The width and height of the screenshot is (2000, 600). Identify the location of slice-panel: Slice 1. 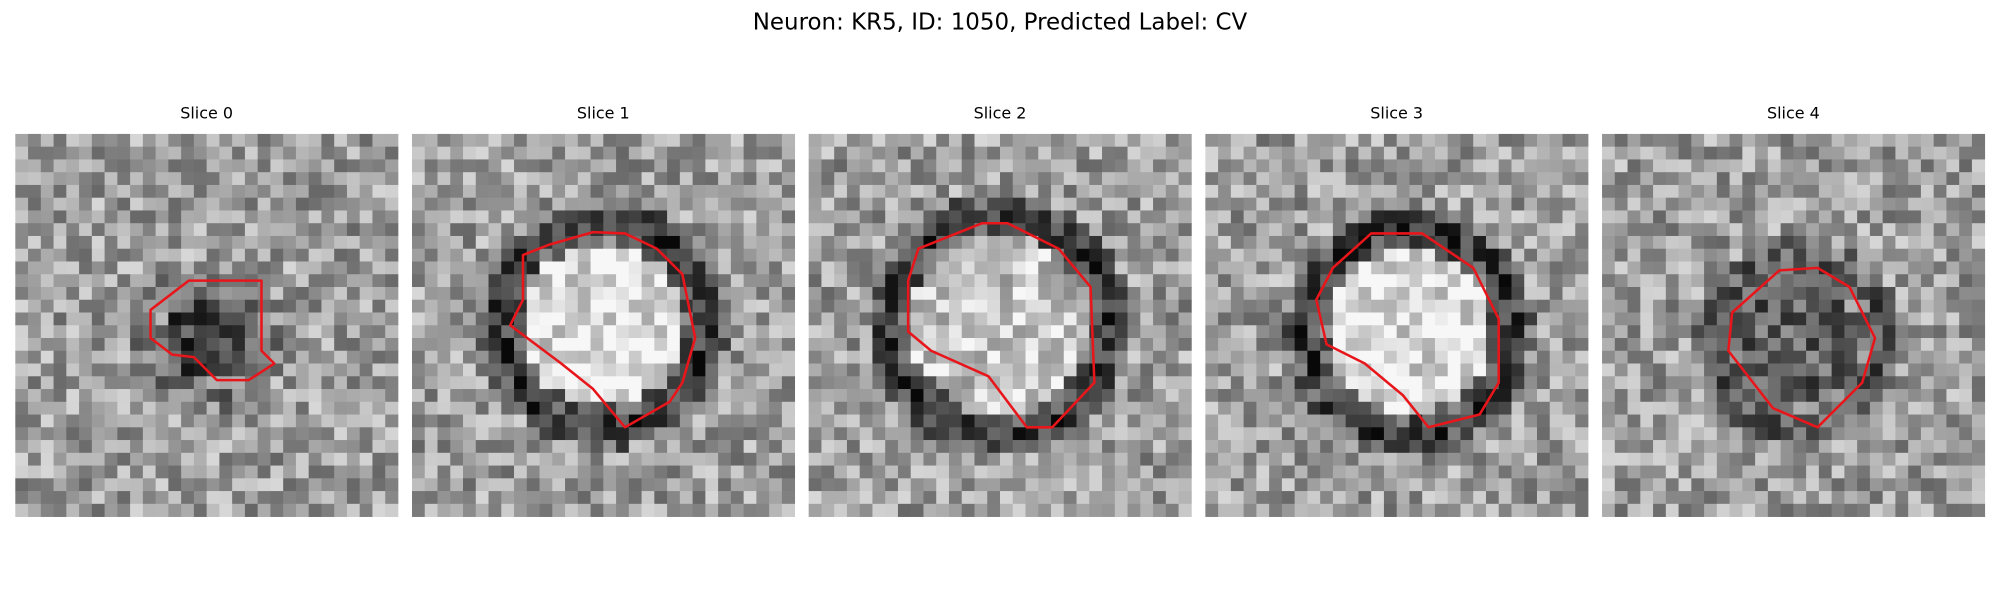
(603, 310).